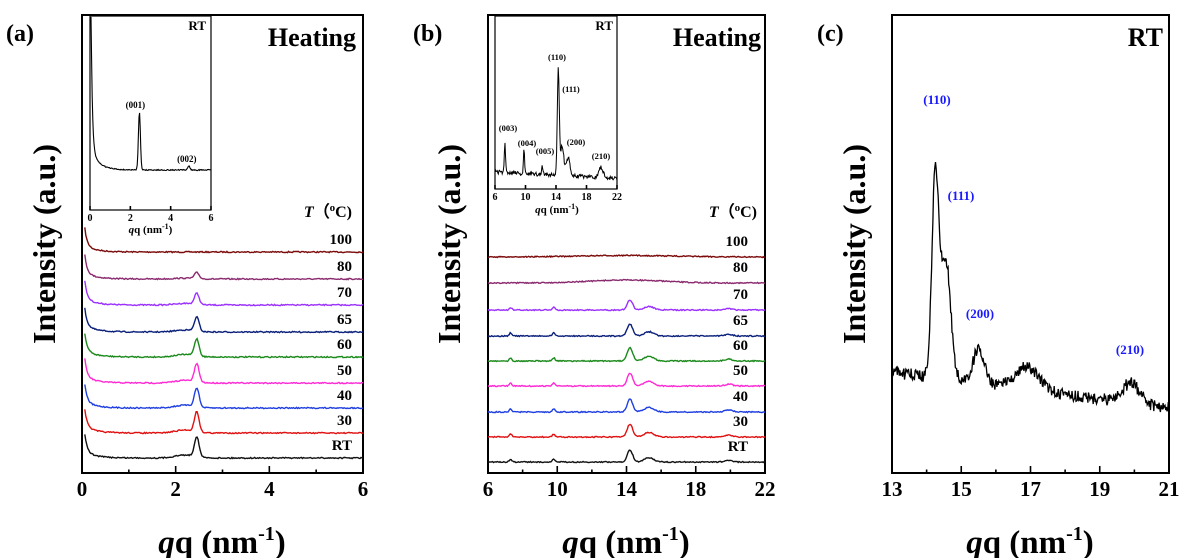 The width and height of the screenshot is (1181, 558). I want to click on panel-a-inset: RT (001) (002) 0 2 4 6 qq (nm-1), so click(151, 125).